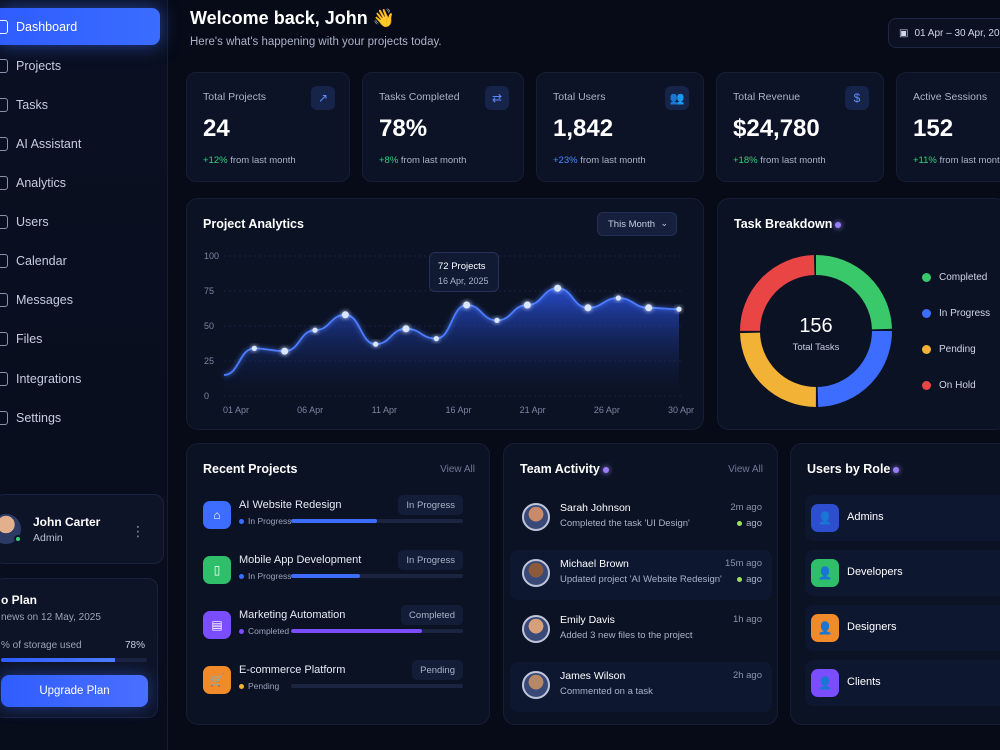 Image resolution: width=1000 pixels, height=750 pixels. What do you see at coordinates (954, 277) in the screenshot?
I see `legend-completed: Completed` at bounding box center [954, 277].